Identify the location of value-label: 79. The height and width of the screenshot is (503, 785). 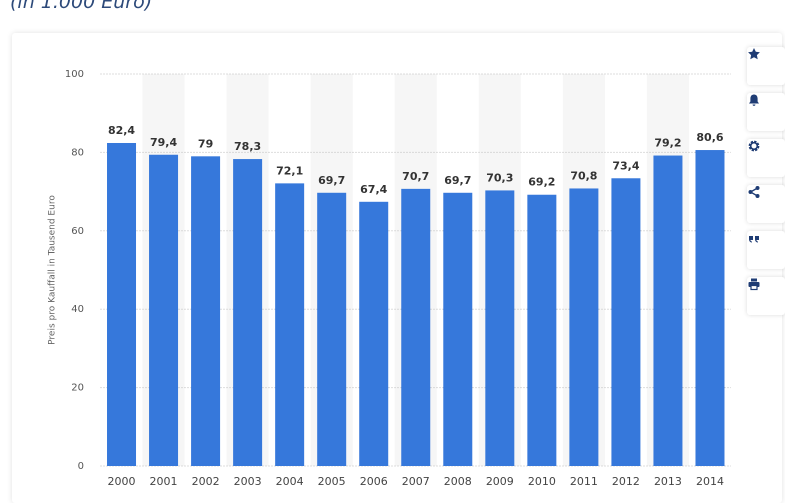
(205, 143).